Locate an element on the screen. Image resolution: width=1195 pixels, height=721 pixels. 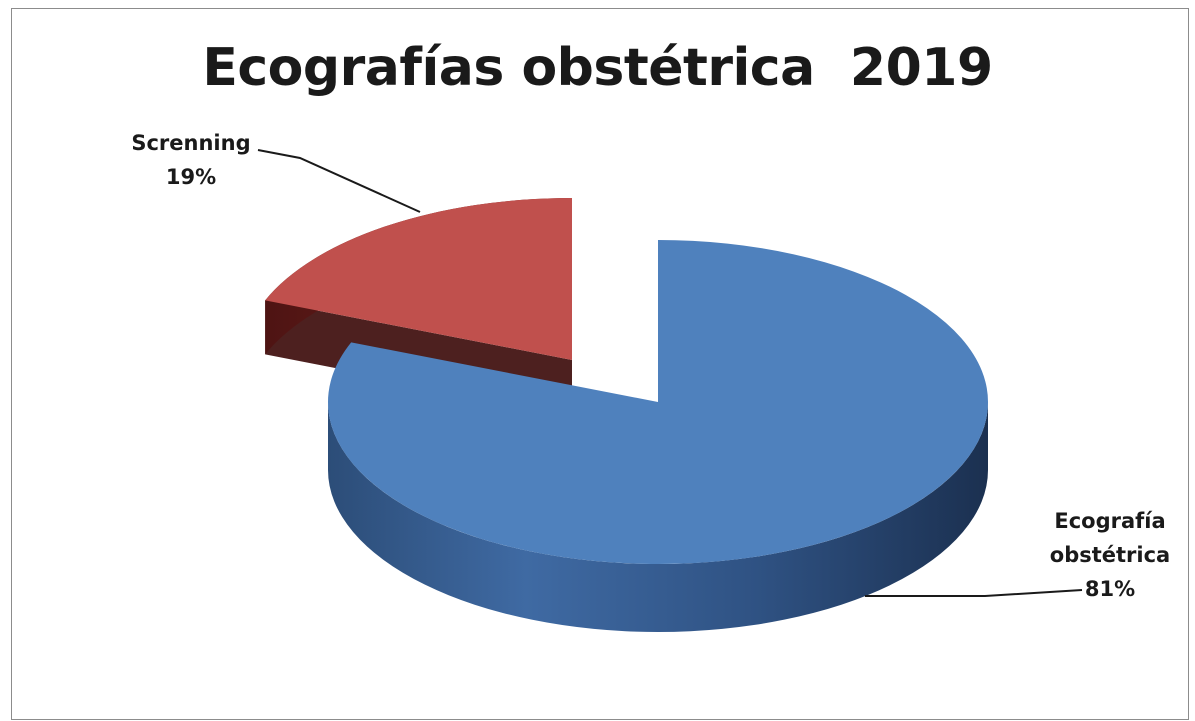
slice-top is located at coordinates (418, 279).